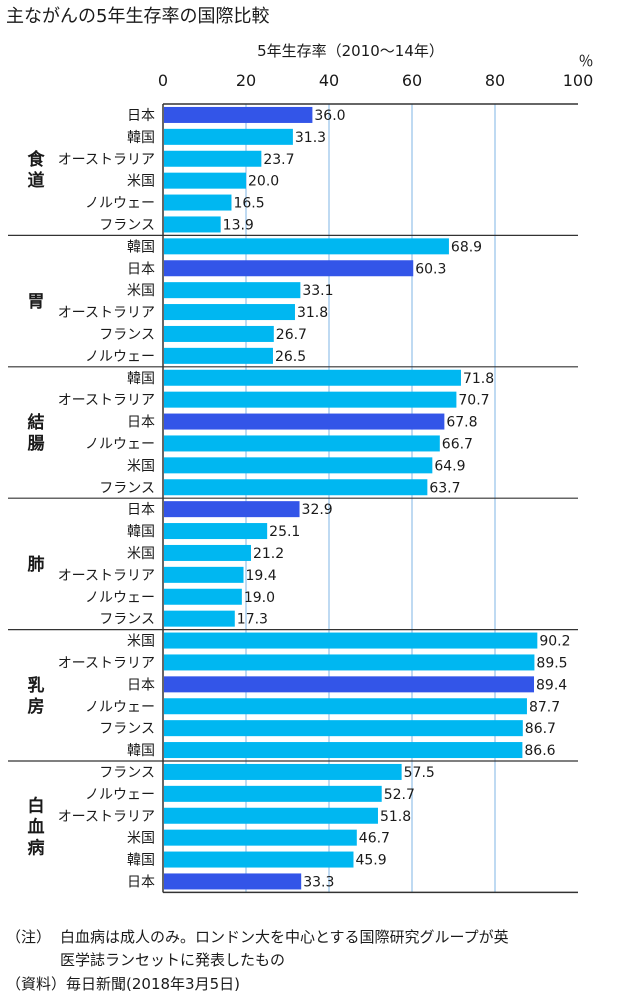  I want to click on data-label: 89.5, so click(551, 663).